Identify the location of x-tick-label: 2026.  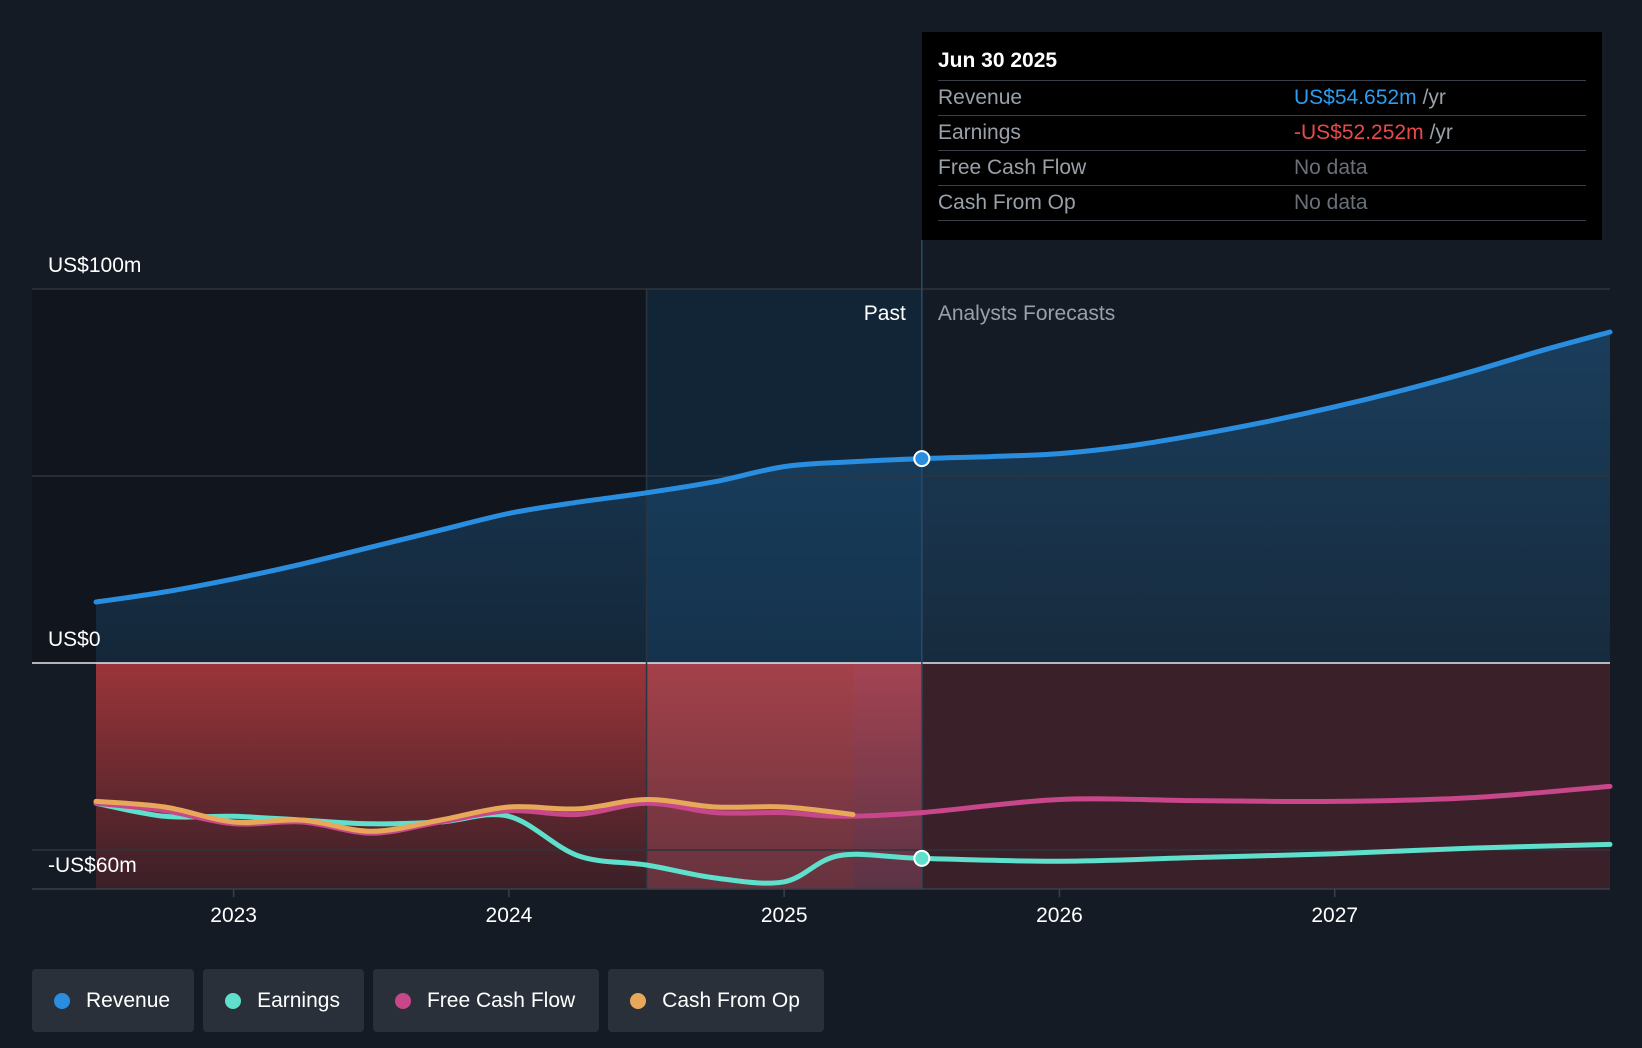
(1059, 915).